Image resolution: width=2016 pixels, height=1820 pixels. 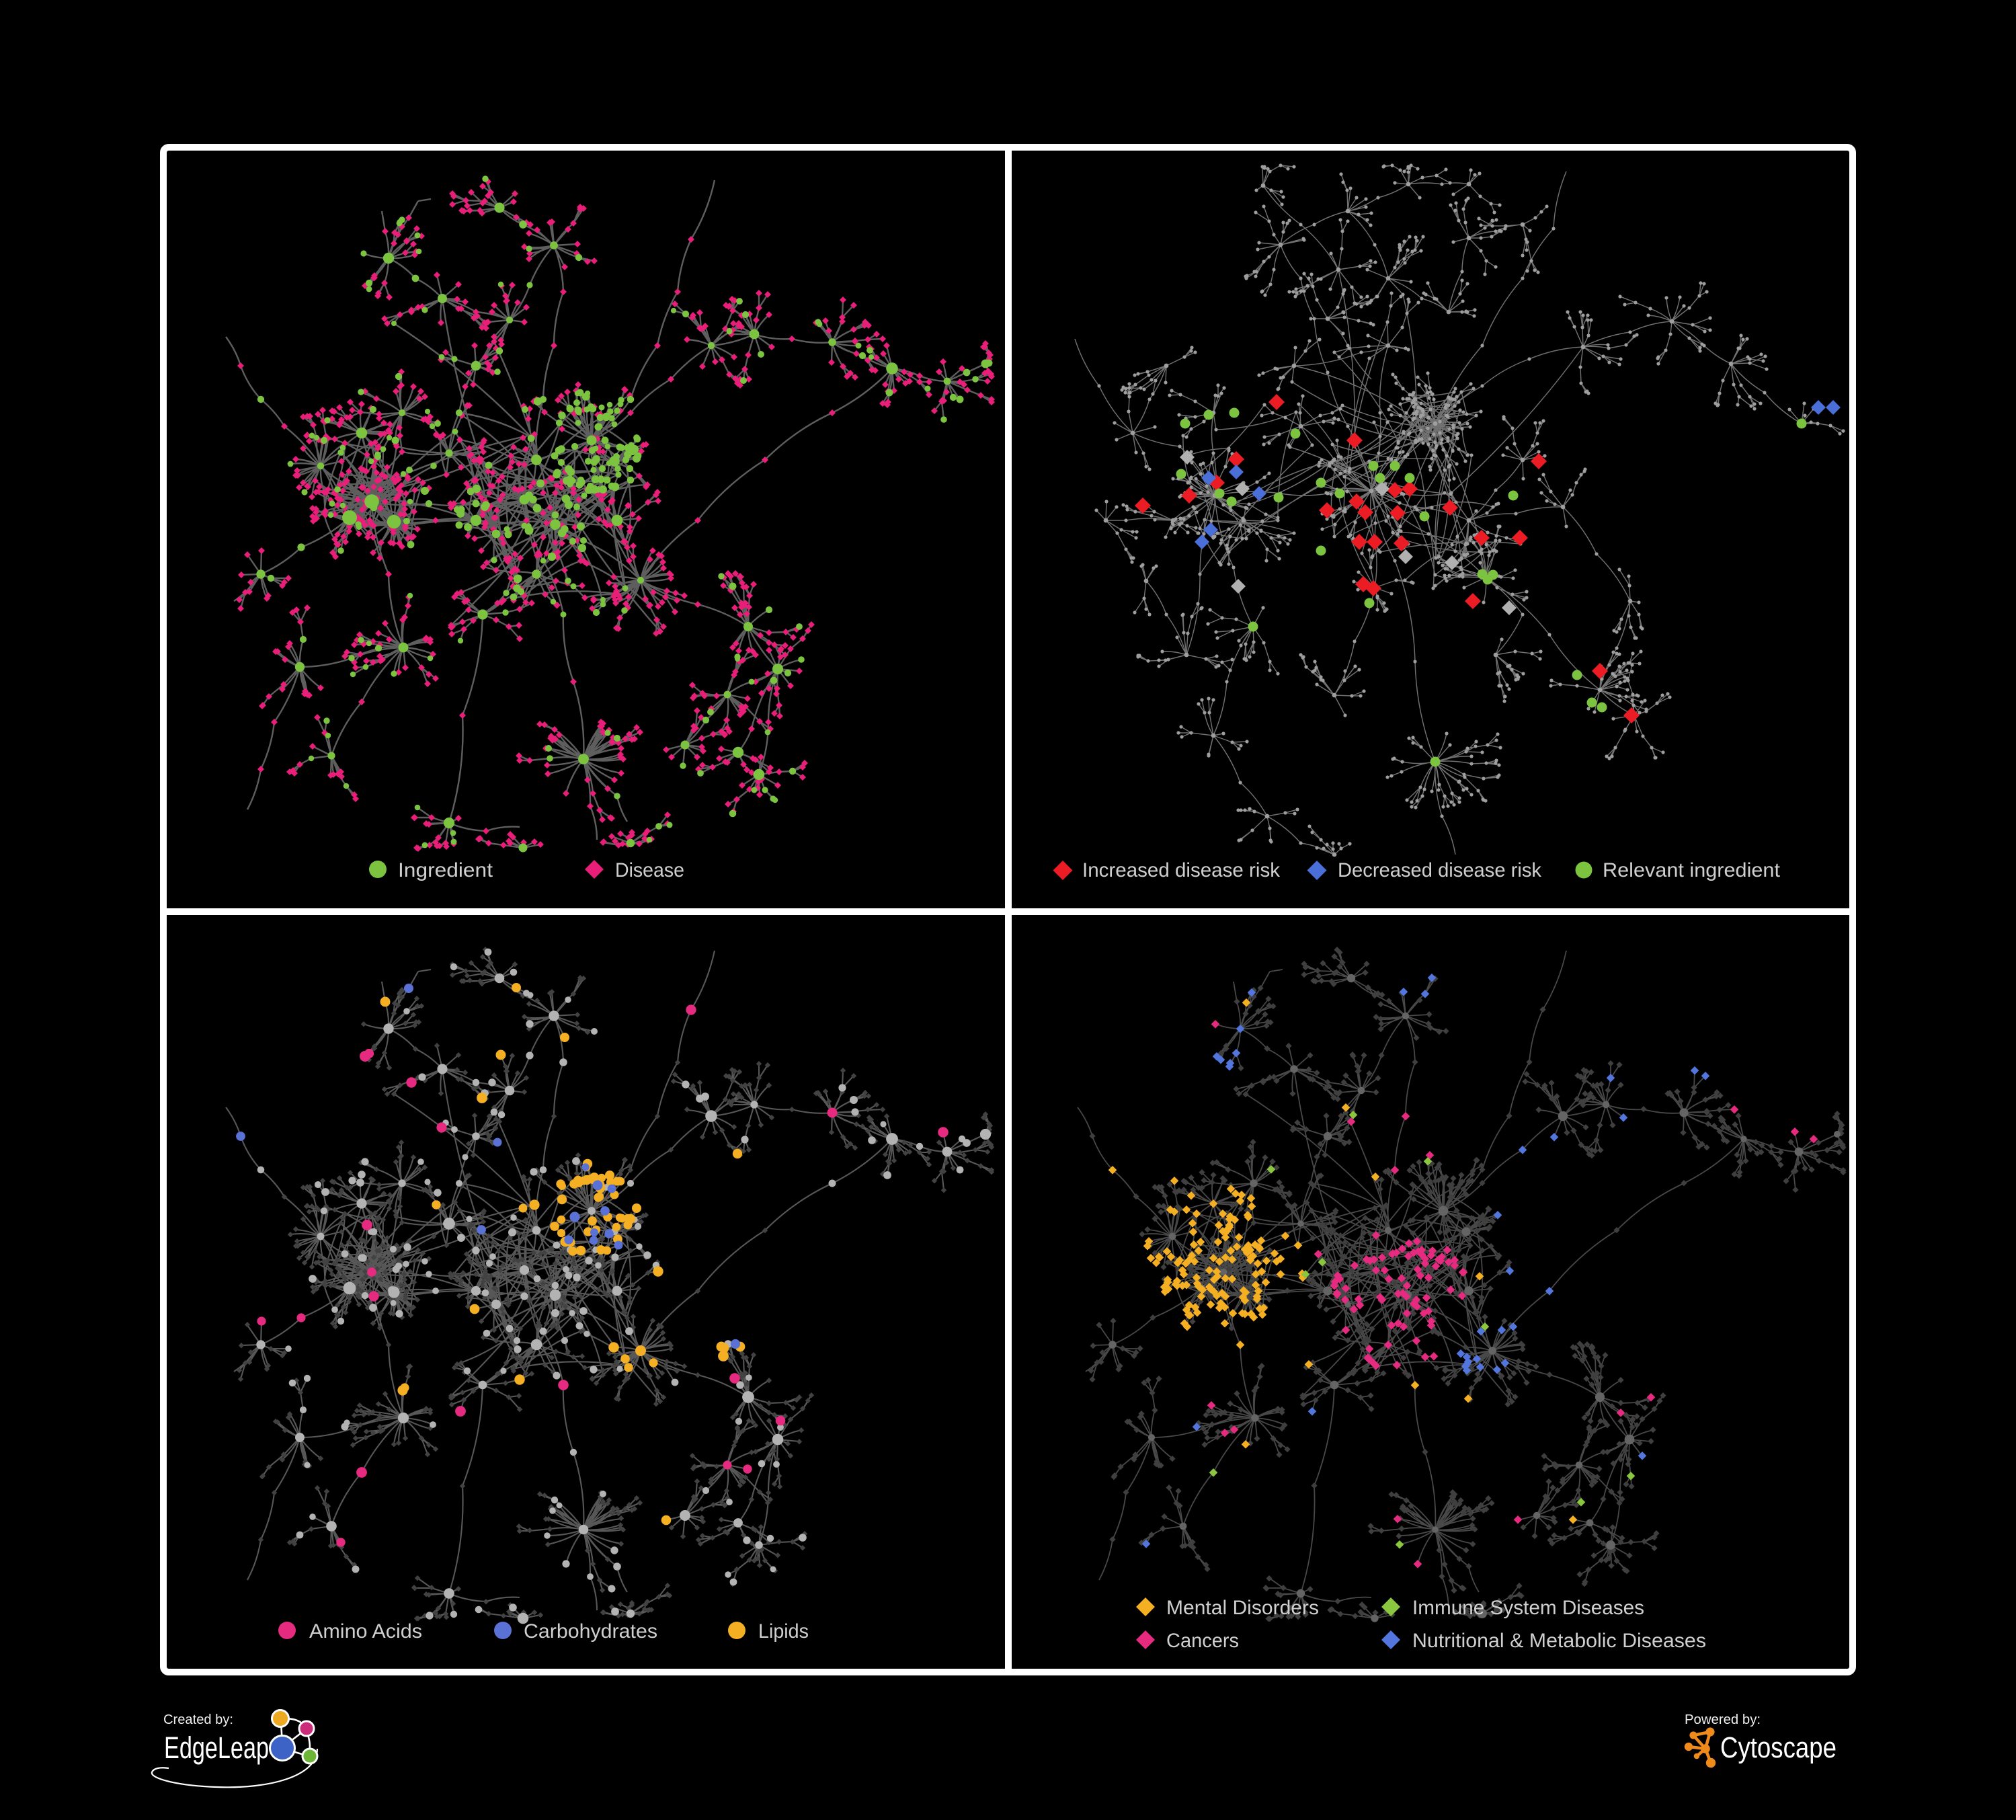 What do you see at coordinates (783, 1631) in the screenshot?
I see `svg-text: Lipids` at bounding box center [783, 1631].